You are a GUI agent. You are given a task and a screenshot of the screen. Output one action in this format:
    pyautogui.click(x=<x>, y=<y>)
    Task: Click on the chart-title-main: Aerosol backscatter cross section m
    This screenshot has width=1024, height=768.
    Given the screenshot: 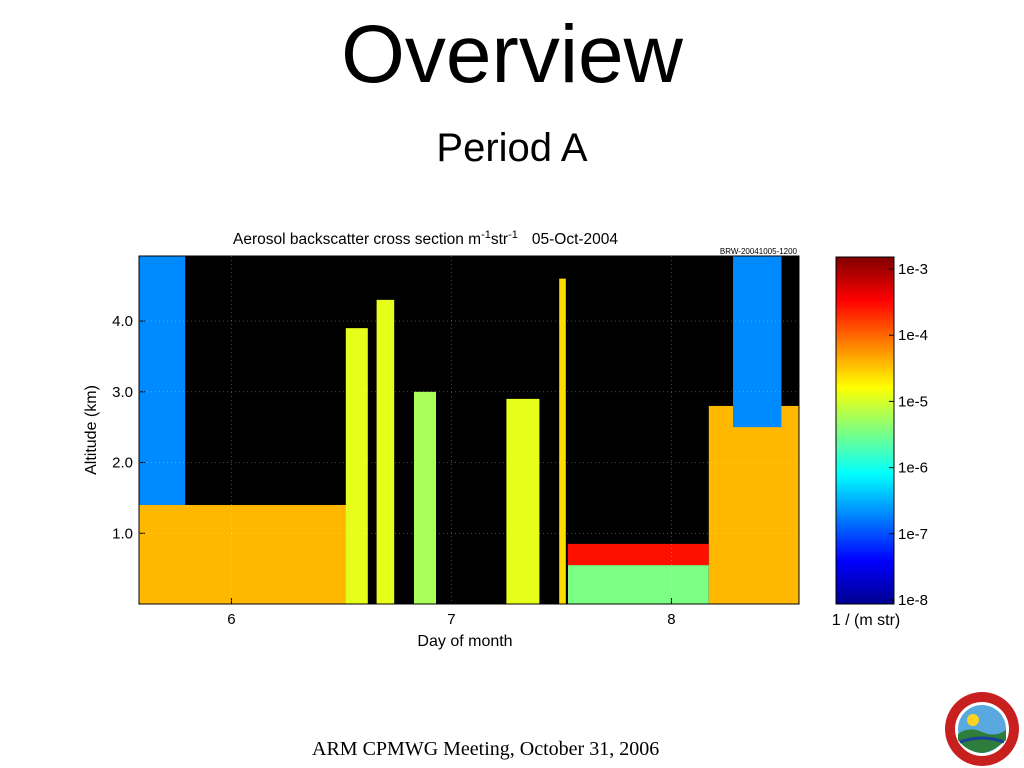 What is the action you would take?
    pyautogui.click(x=357, y=239)
    